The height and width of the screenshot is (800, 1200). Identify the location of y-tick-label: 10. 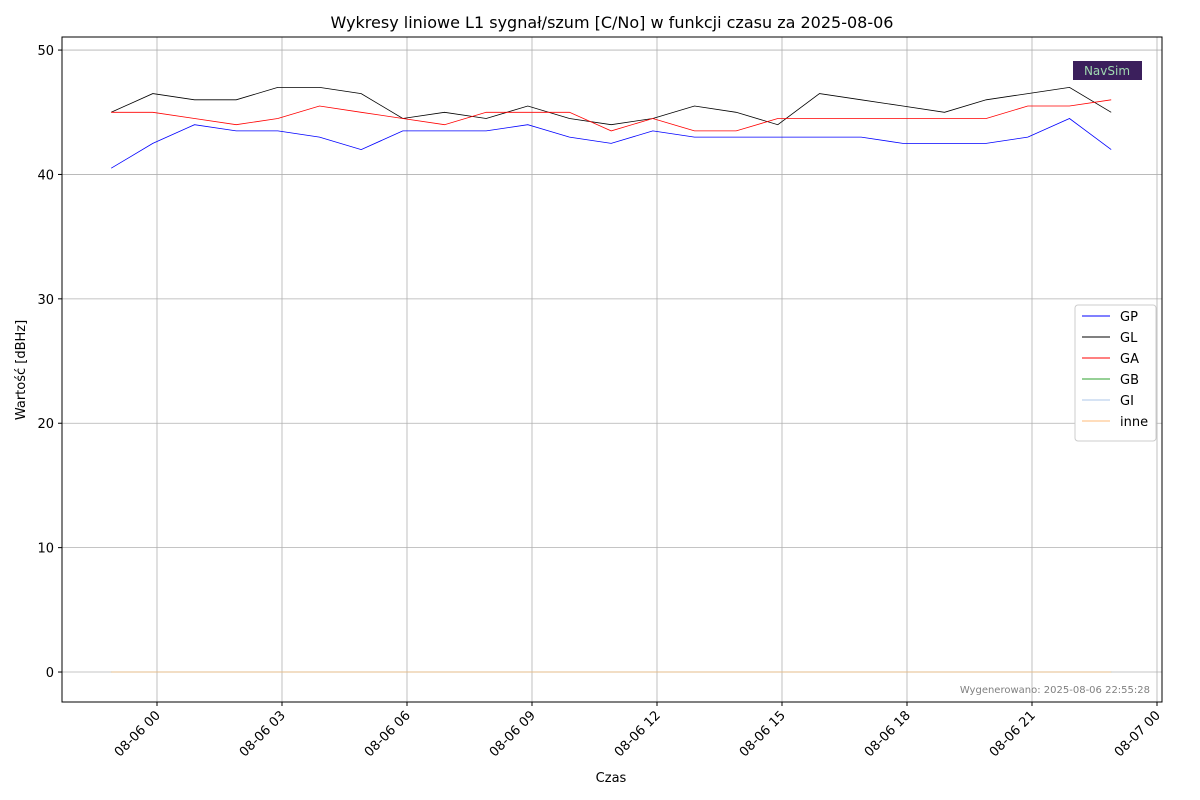
(45, 549).